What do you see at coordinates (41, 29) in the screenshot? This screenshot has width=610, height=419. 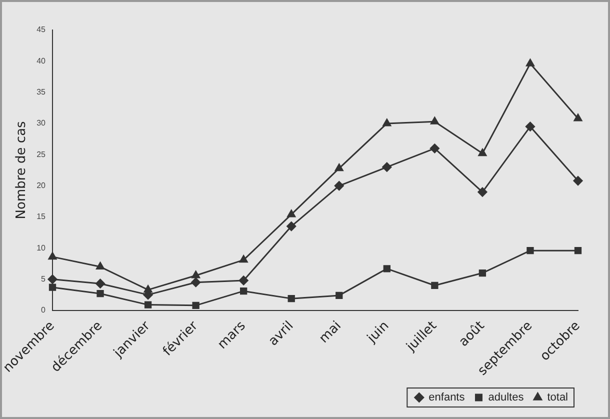 I see `y-tick-label: 45` at bounding box center [41, 29].